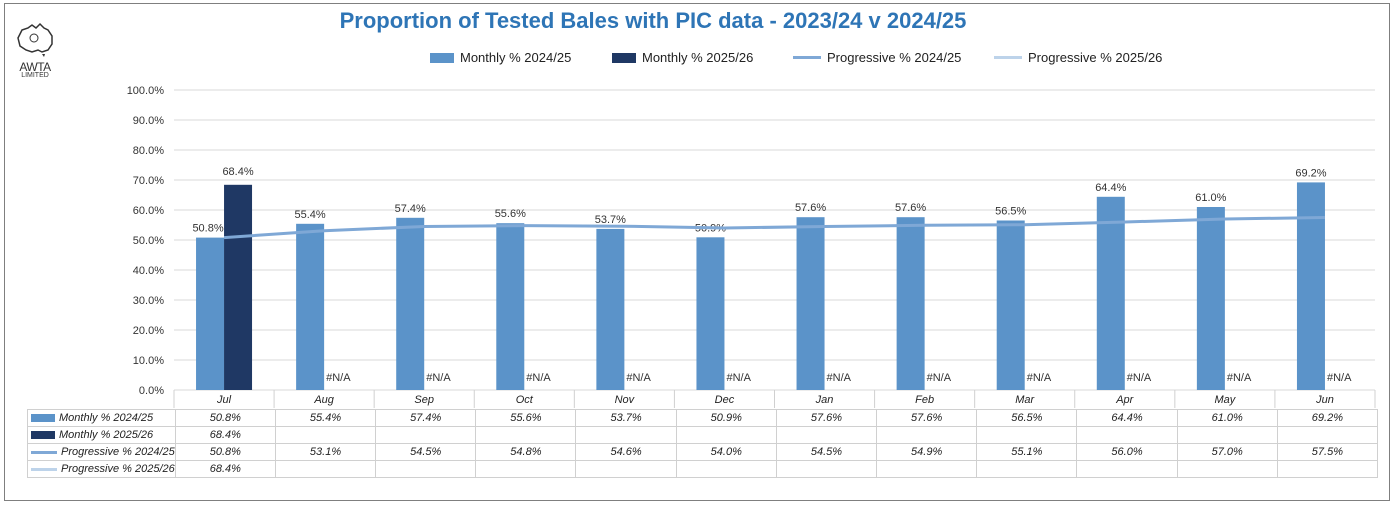 The image size is (1396, 506). What do you see at coordinates (148, 151) in the screenshot?
I see `y-tick-label: 80.0%` at bounding box center [148, 151].